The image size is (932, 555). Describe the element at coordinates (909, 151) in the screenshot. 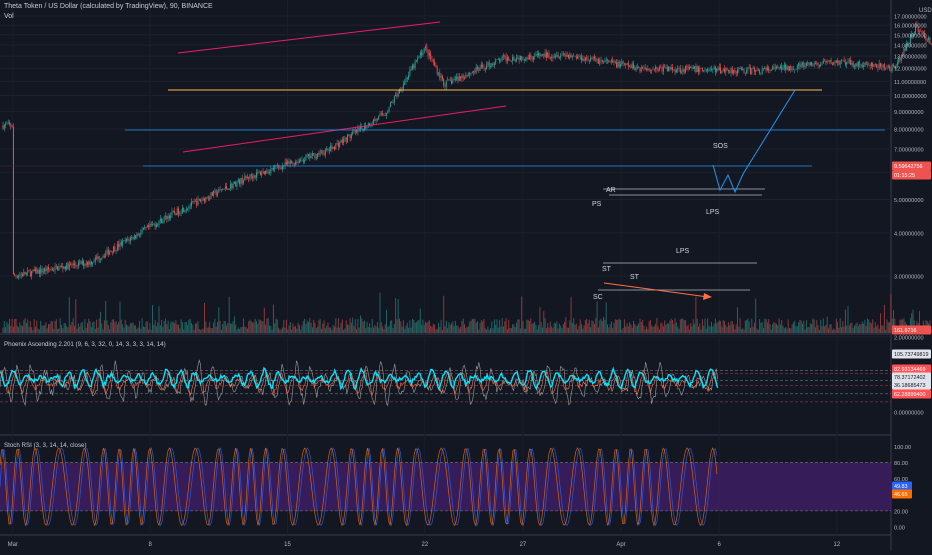

I see `price-tick-label: 7.00000000` at that location.